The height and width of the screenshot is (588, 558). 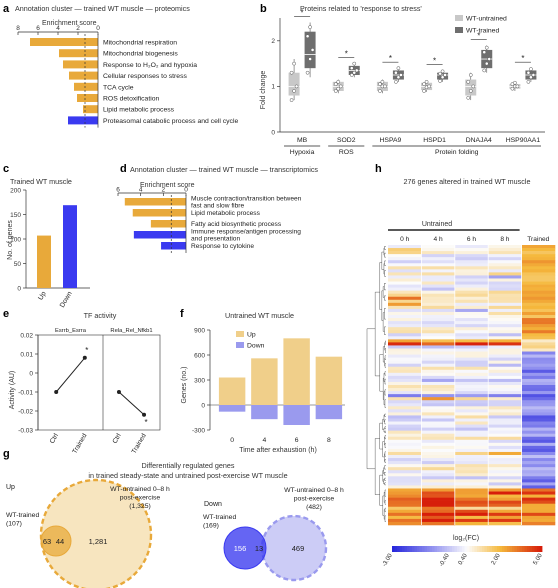 I want to click on panel-g-up-set-b-label: WT-untrained 0–8 h, so click(x=140, y=489).